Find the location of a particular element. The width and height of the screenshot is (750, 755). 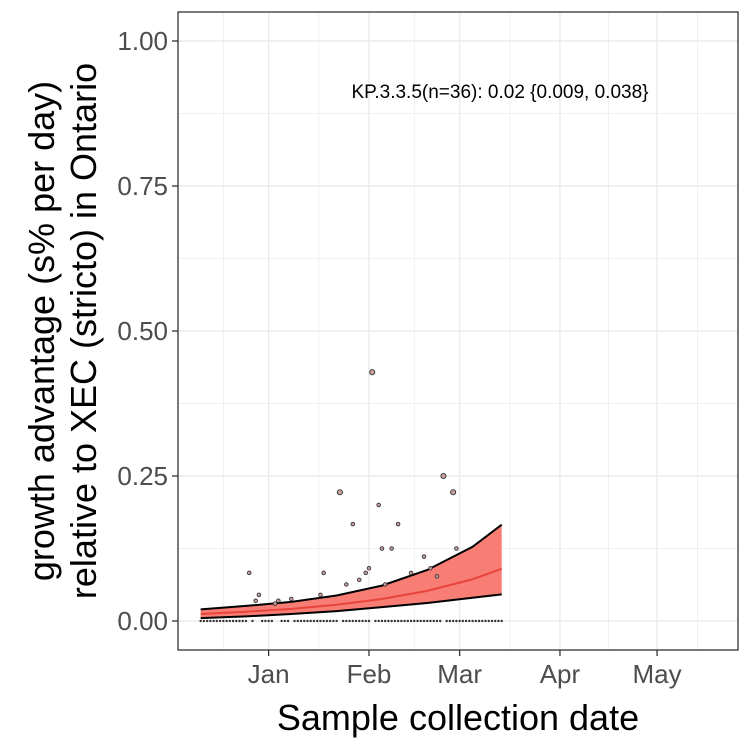

point-layer is located at coordinates (351, 496).